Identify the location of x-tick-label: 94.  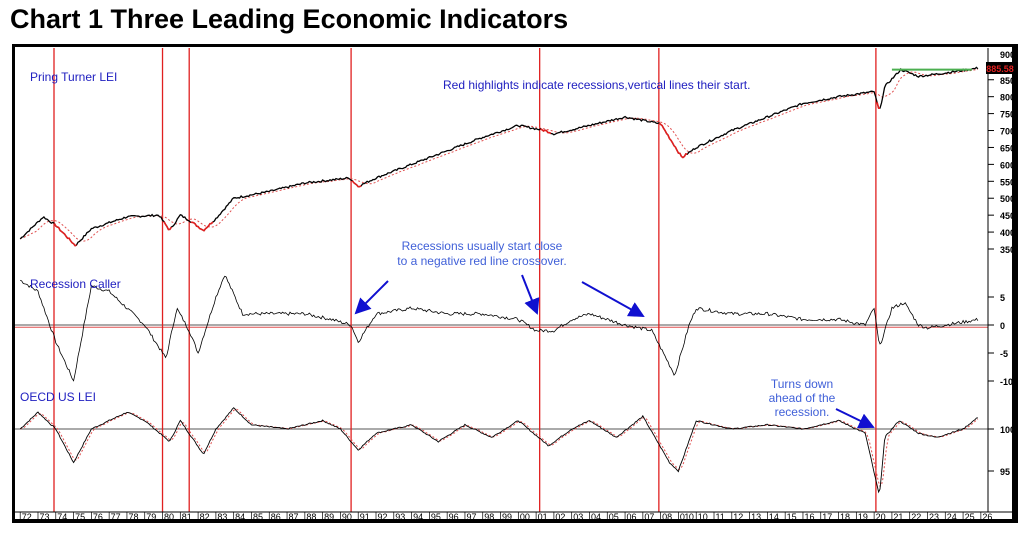
(418, 517).